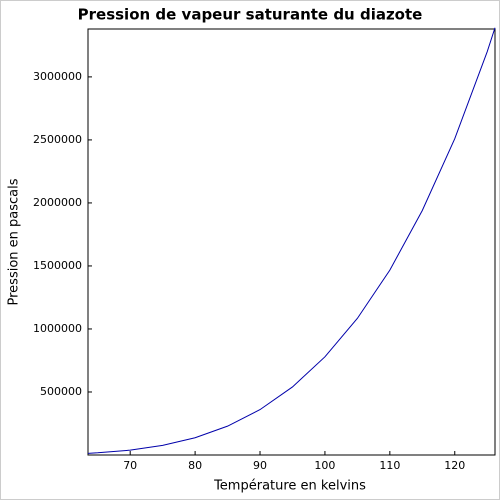  Describe the element at coordinates (324, 465) in the screenshot. I see `x-tick-label: 100` at that location.